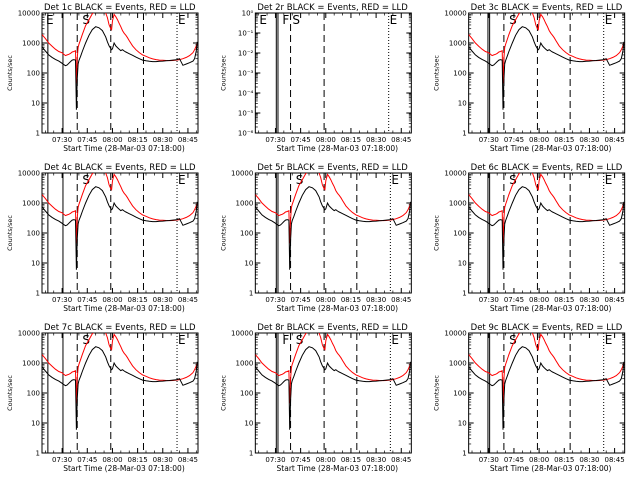 The height and width of the screenshot is (480, 640). Describe the element at coordinates (246, 114) in the screenshot. I see `y-tick-label: 10⁻⁵` at that location.